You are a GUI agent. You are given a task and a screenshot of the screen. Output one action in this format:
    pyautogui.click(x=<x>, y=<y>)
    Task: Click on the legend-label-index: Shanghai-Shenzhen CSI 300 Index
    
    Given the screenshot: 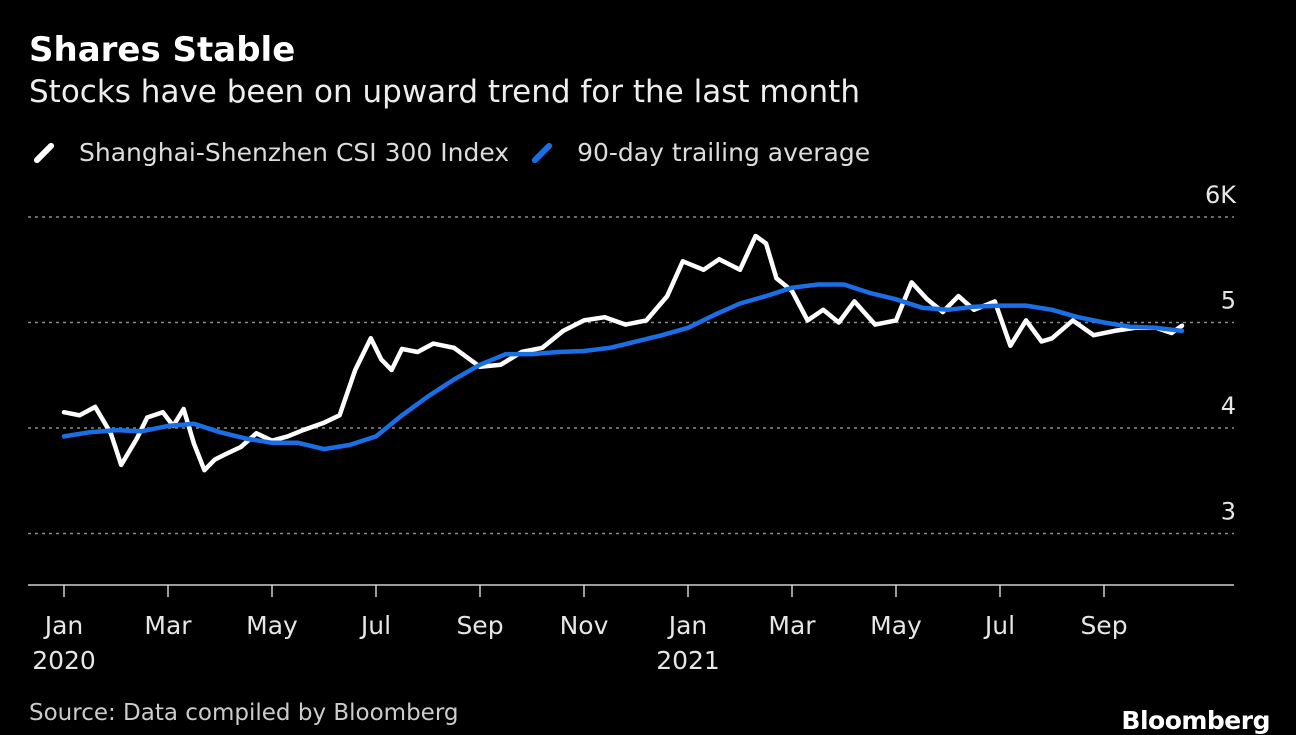 What is the action you would take?
    pyautogui.click(x=294, y=152)
    